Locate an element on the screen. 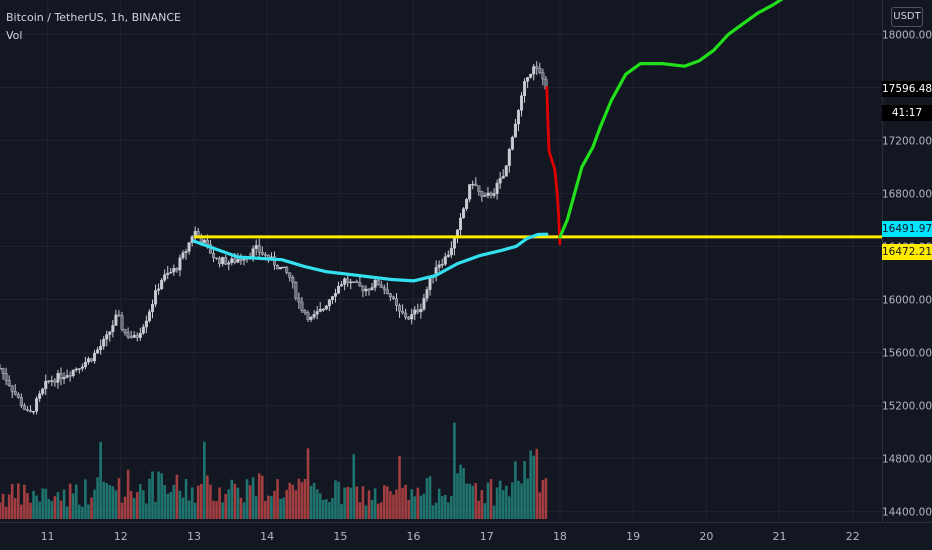 The width and height of the screenshot is (932, 550). time-tick-label: 19 is located at coordinates (633, 536).